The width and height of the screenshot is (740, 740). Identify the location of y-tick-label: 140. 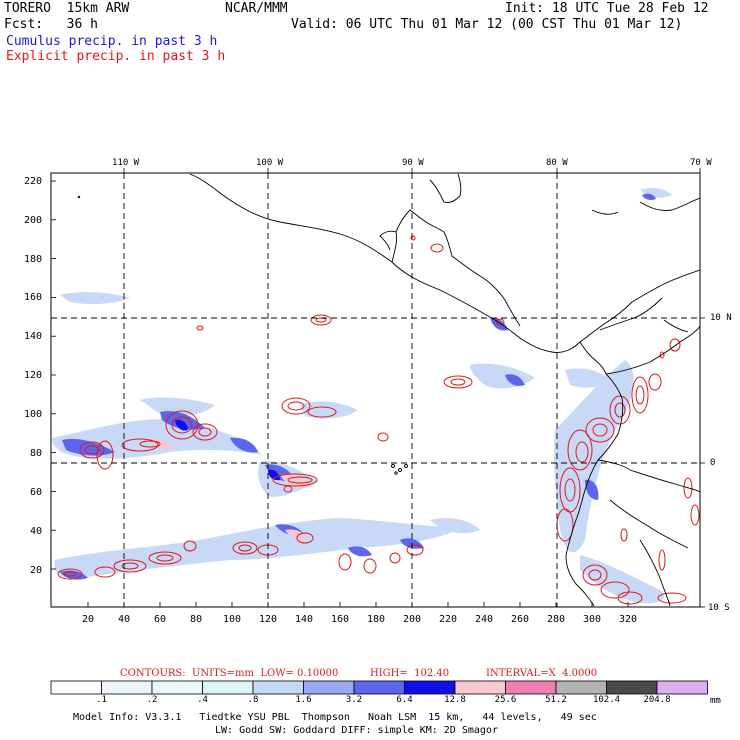
(33, 336).